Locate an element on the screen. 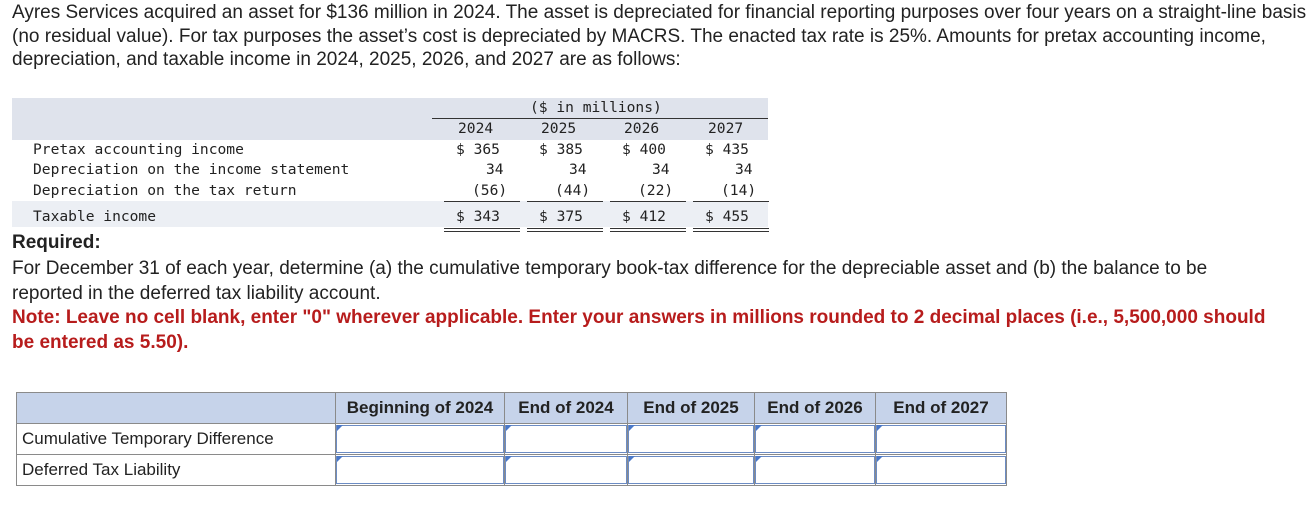  col-header-end-2025: End of 2025 is located at coordinates (691, 408).